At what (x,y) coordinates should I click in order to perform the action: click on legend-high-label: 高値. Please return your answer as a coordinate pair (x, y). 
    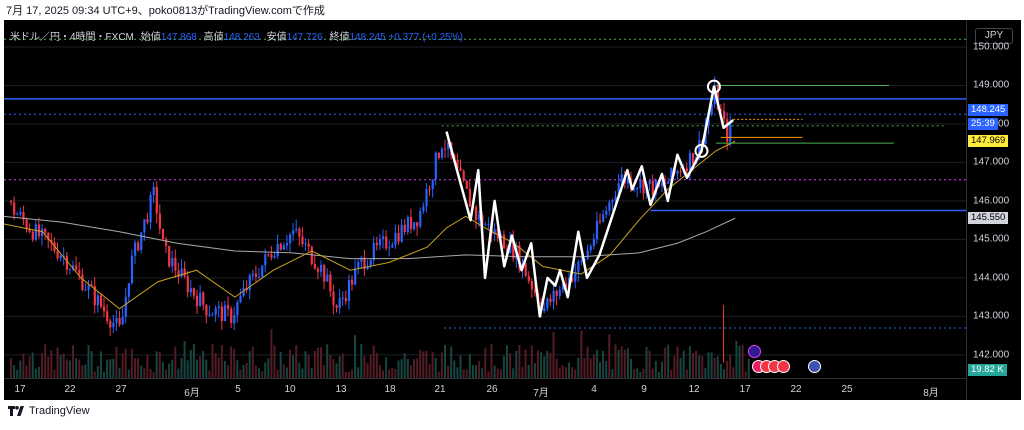
    Looking at the image, I should click on (213, 37).